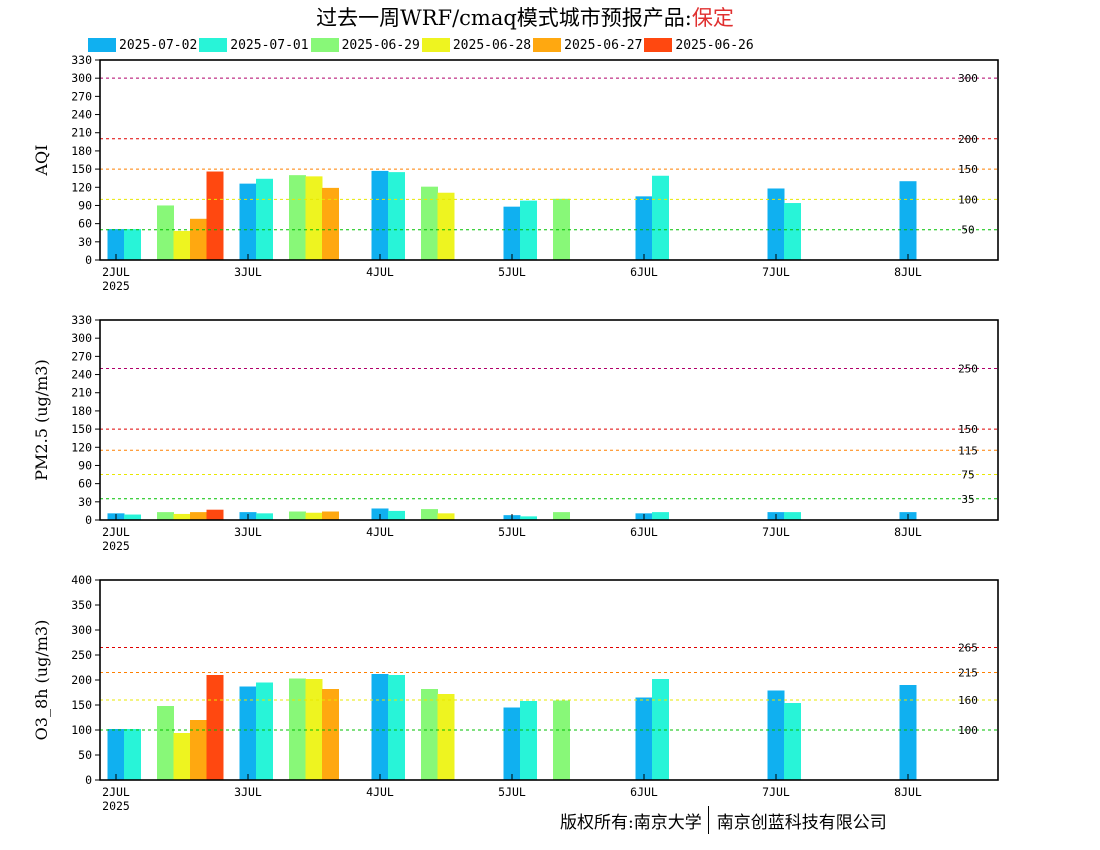 The image size is (1100, 850). I want to click on legend-label: 2025-06-27, so click(603, 45).